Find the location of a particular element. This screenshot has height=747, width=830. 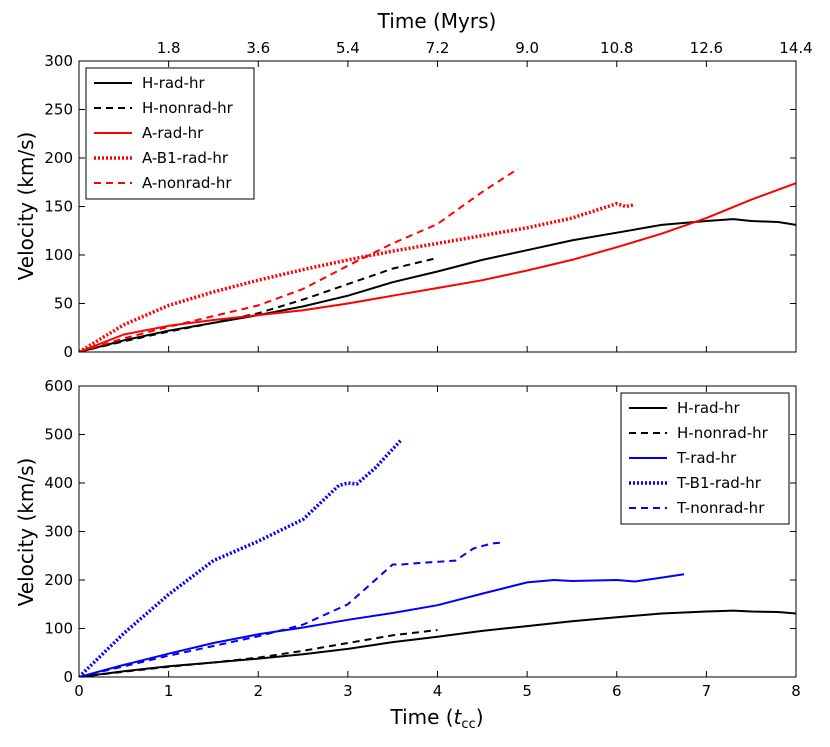

x-tick-label: 7 is located at coordinates (707, 691).